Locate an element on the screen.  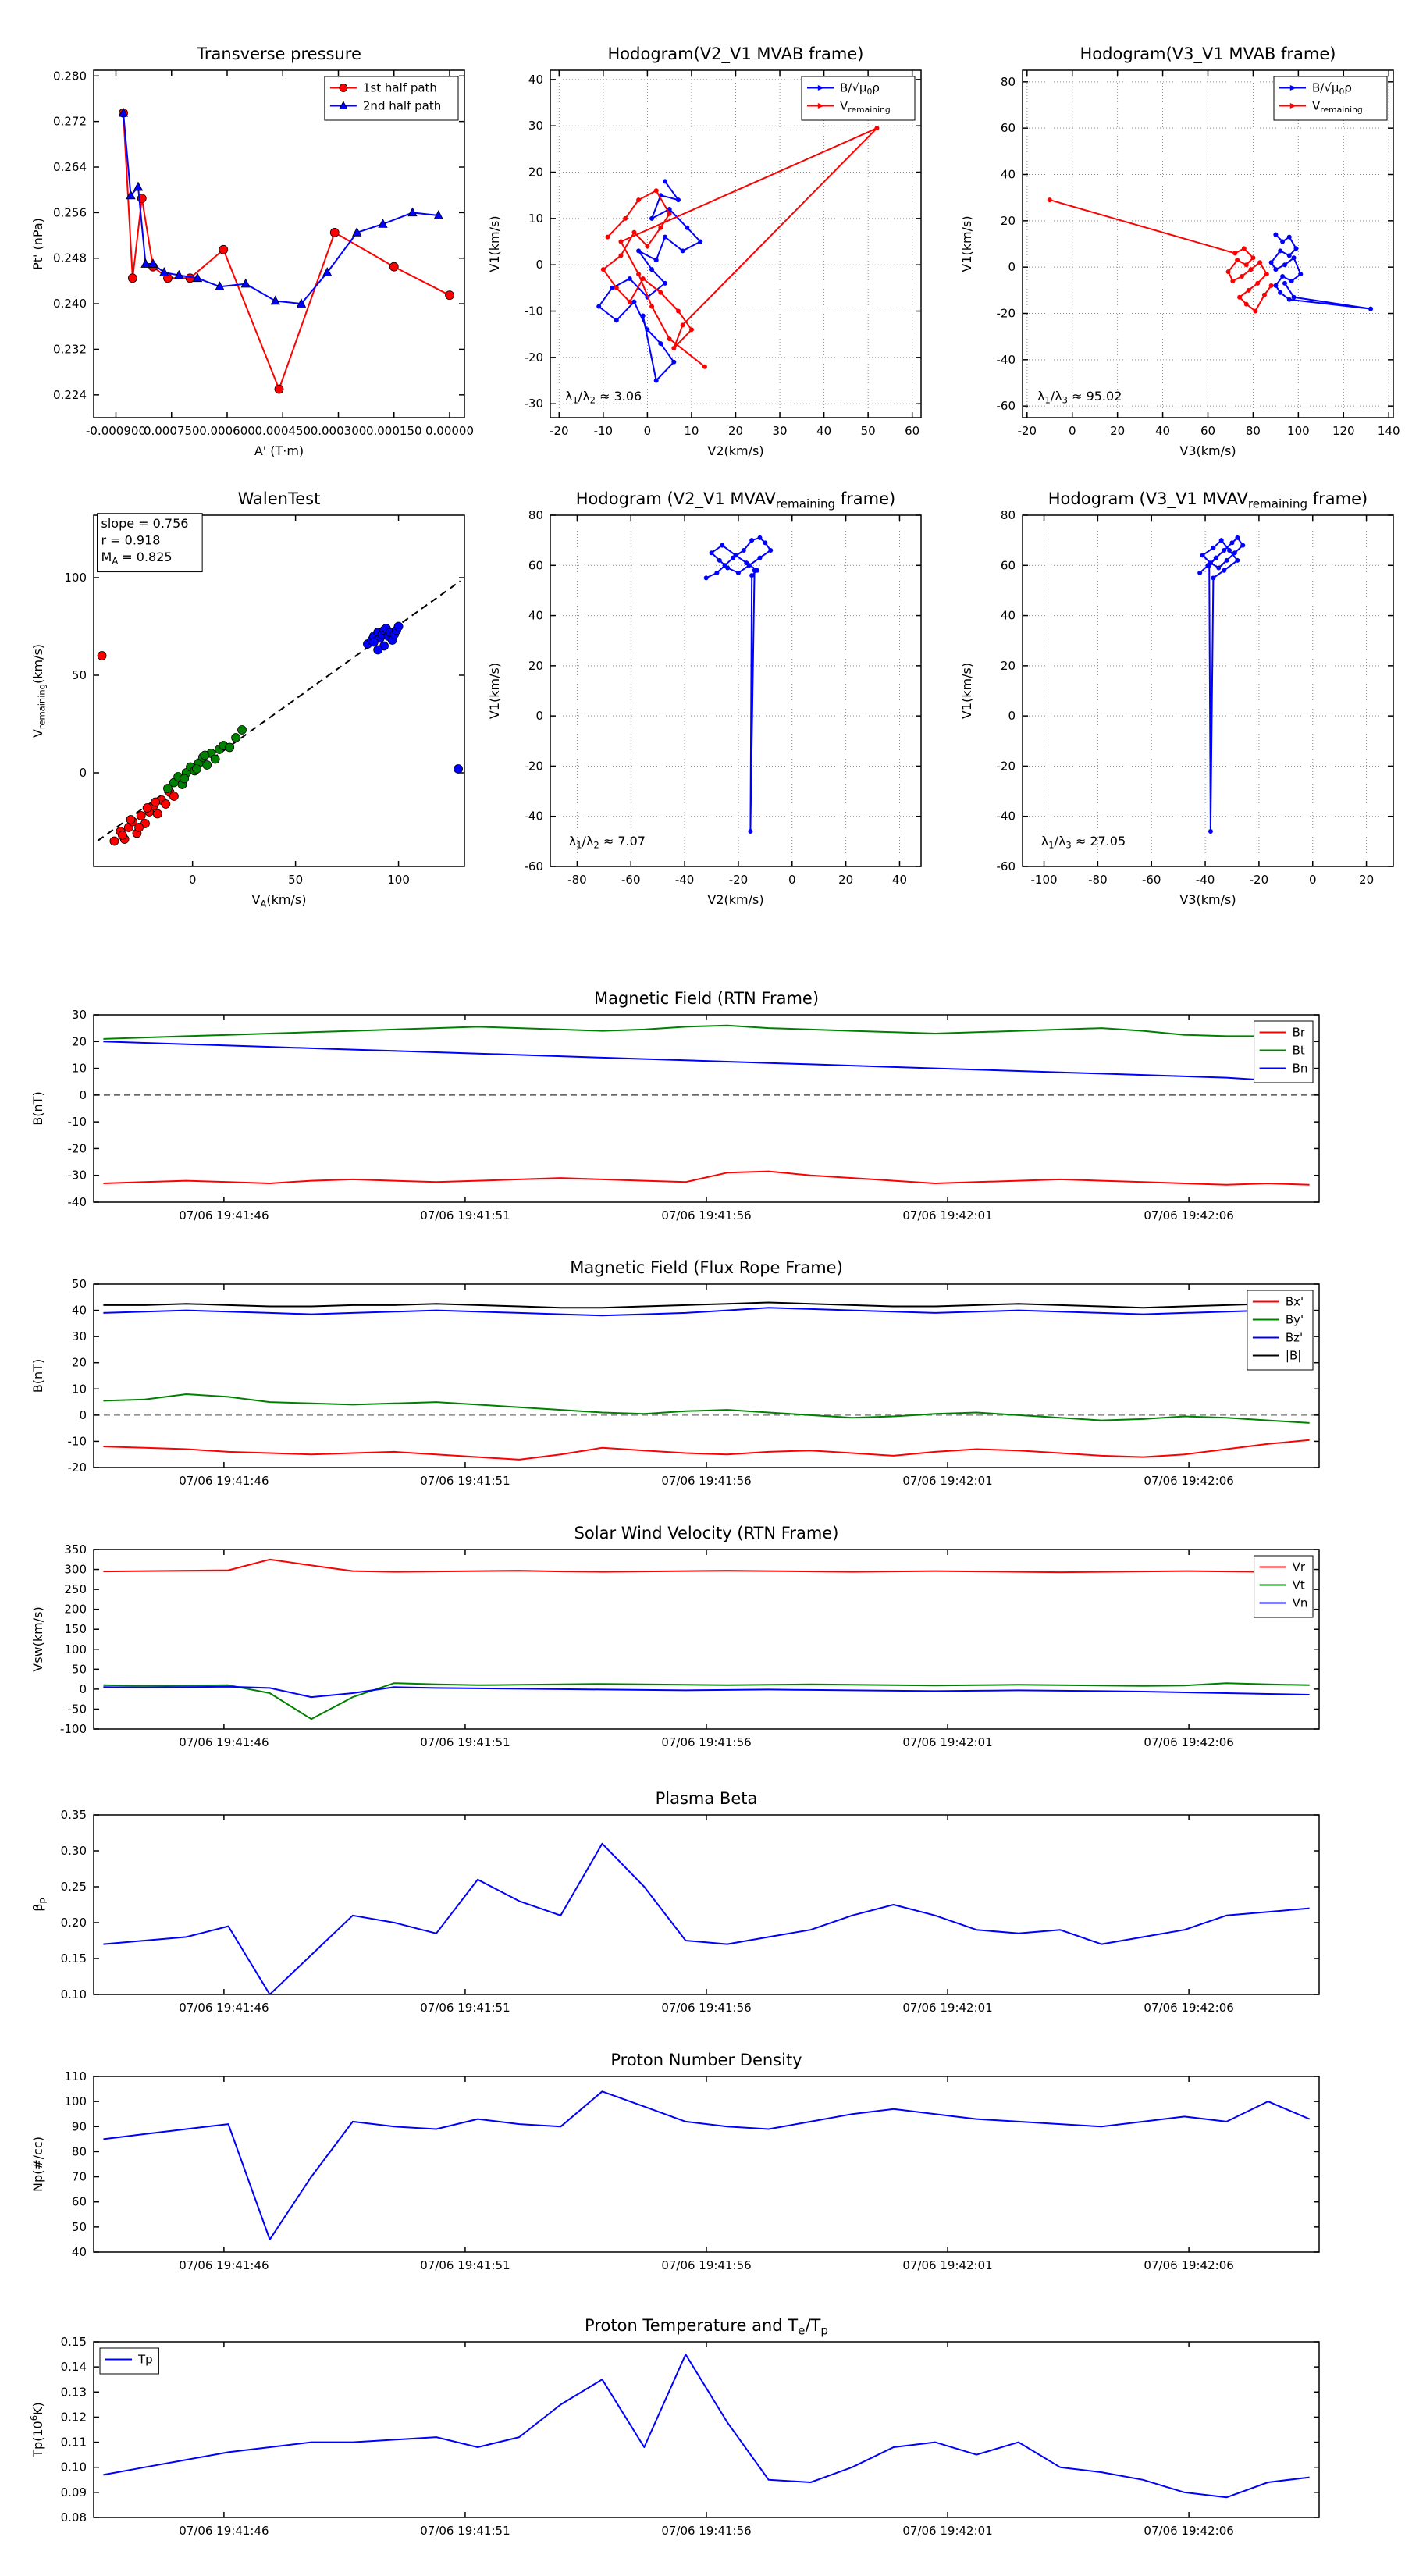
grid is located at coordinates (736, 690).